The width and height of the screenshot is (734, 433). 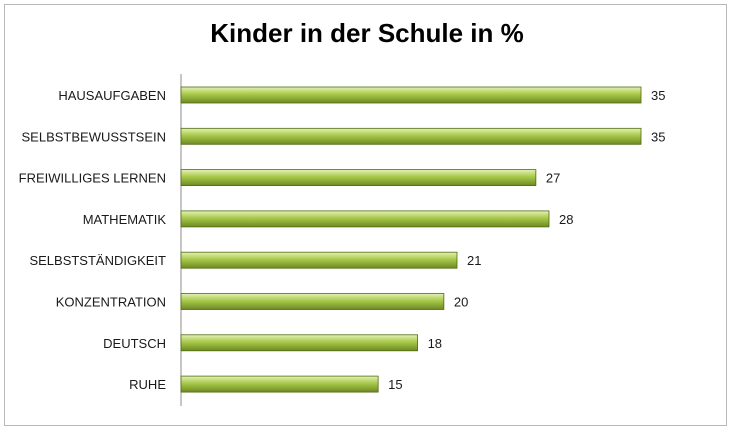 I want to click on category-label: MATHEMATIK, so click(x=125, y=219).